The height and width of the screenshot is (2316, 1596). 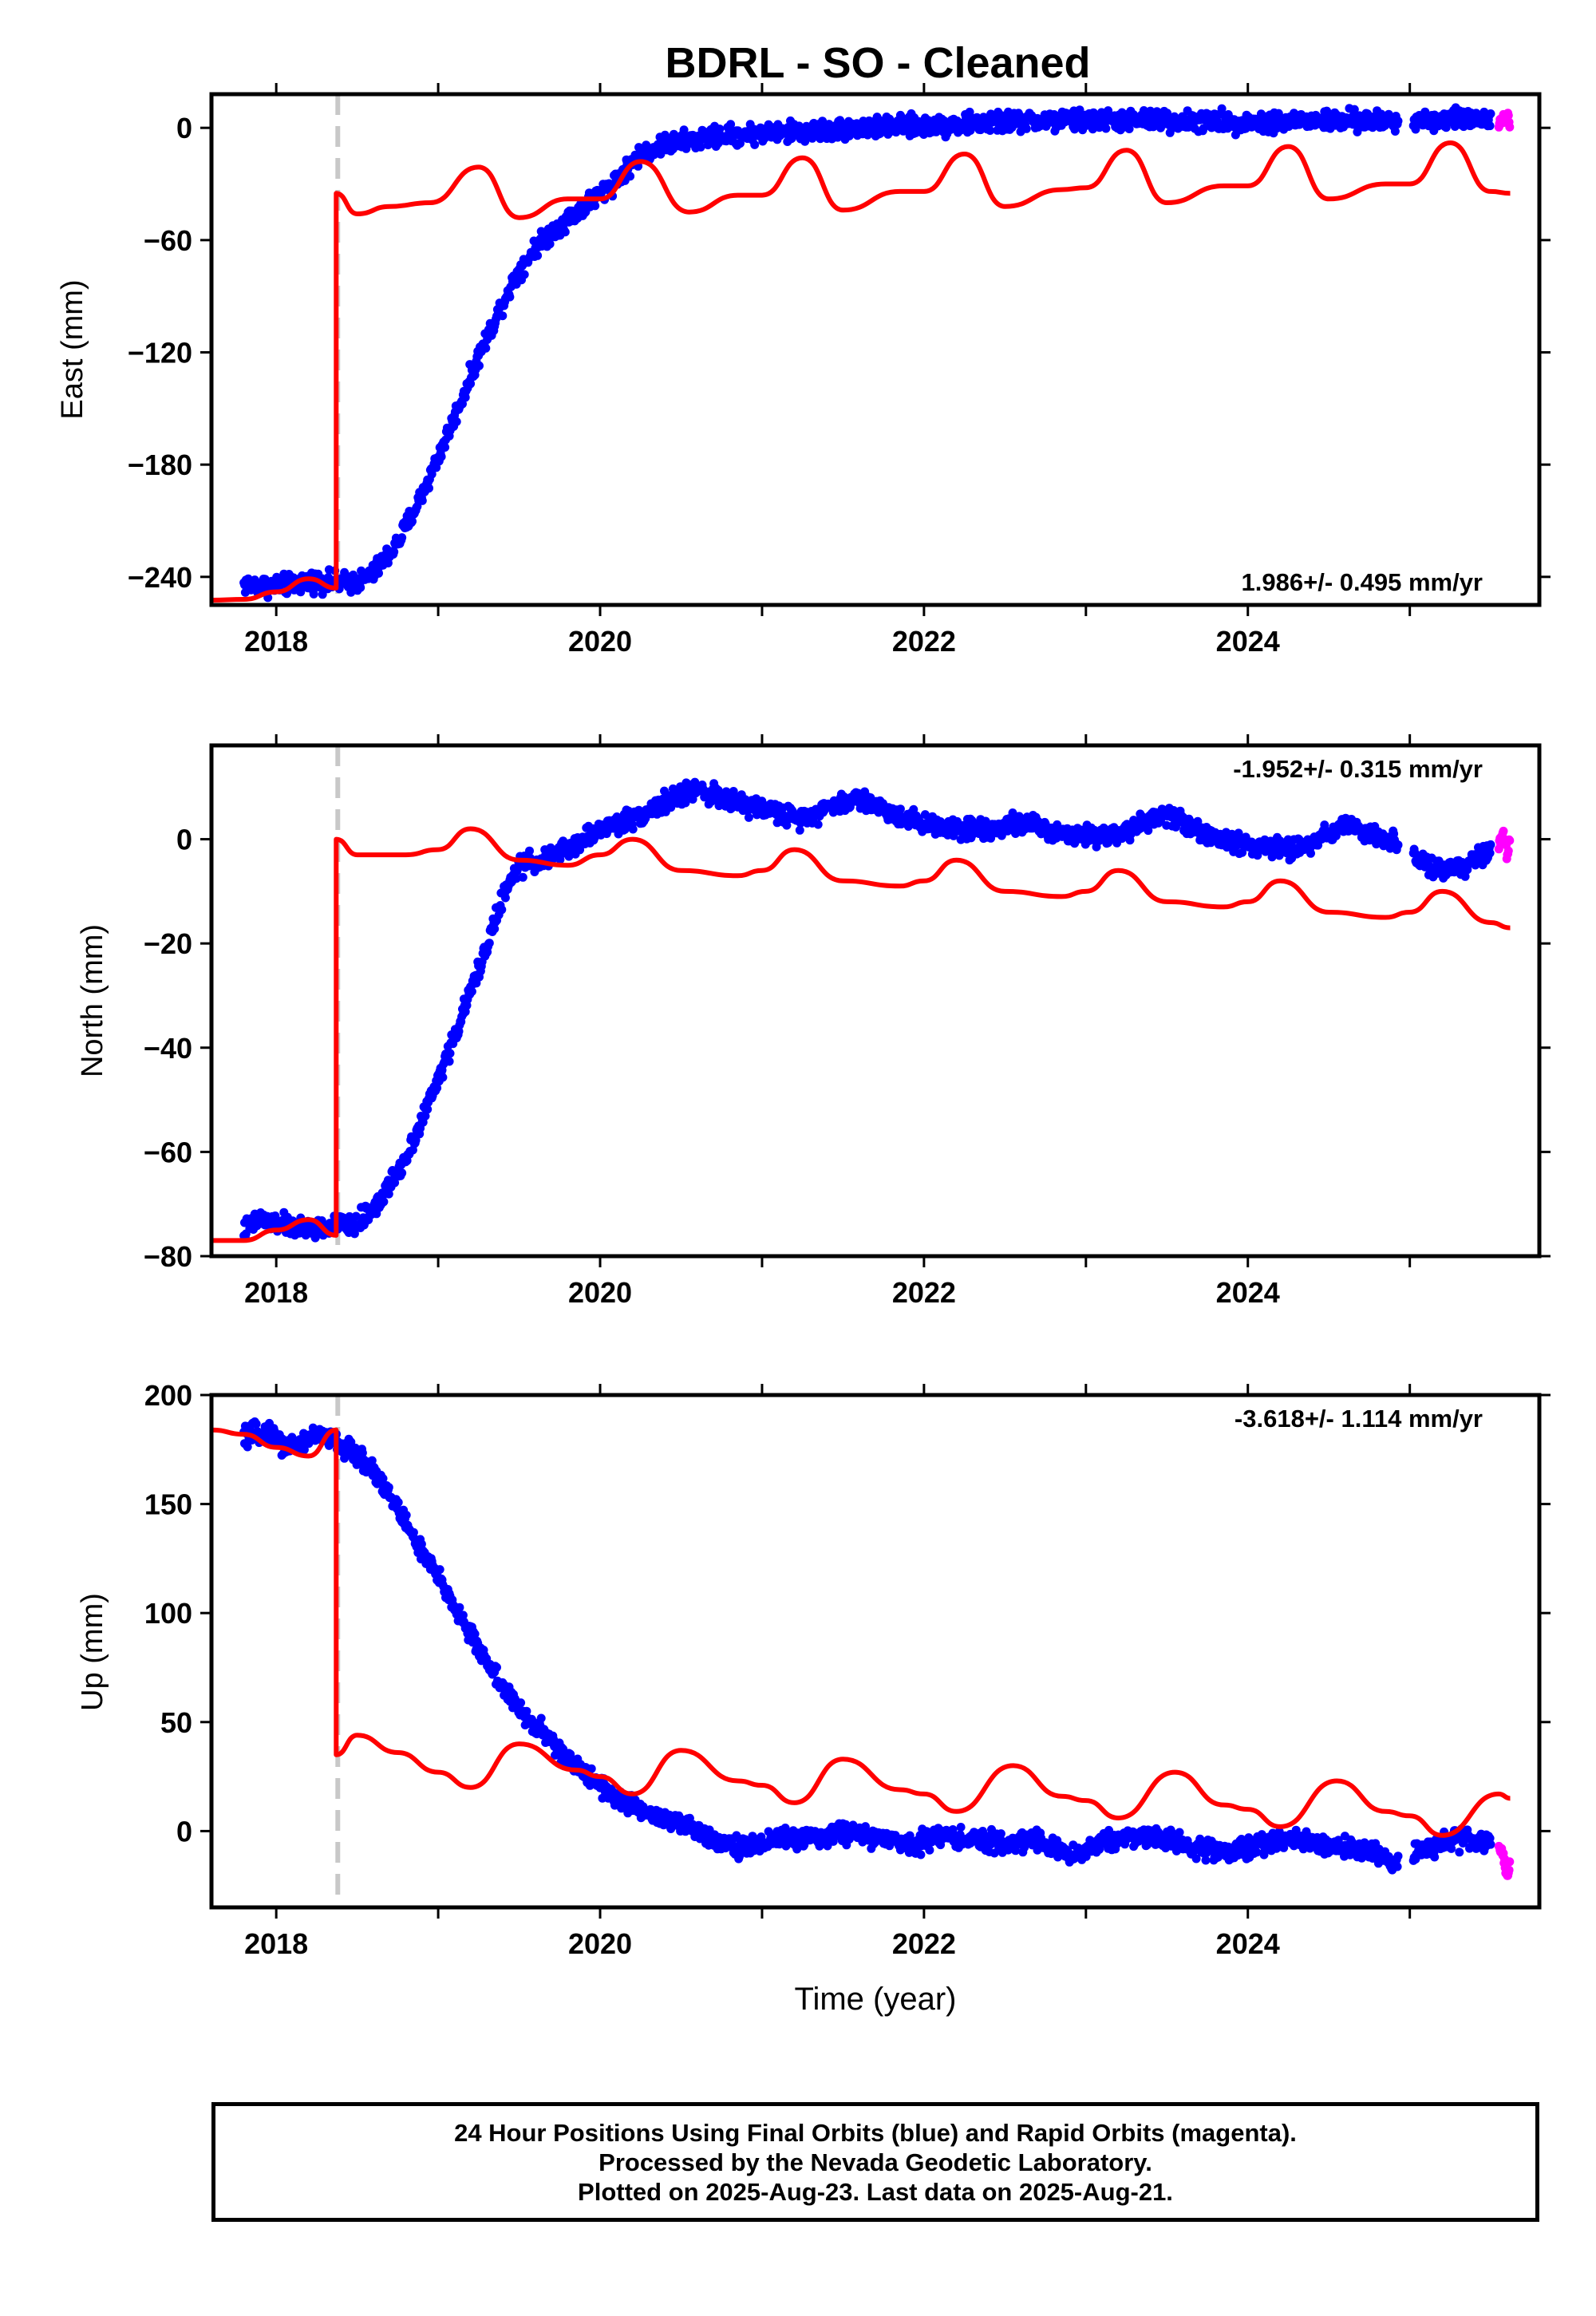 What do you see at coordinates (1248, 1292) in the screenshot?
I see `north-xtick-label: 2024` at bounding box center [1248, 1292].